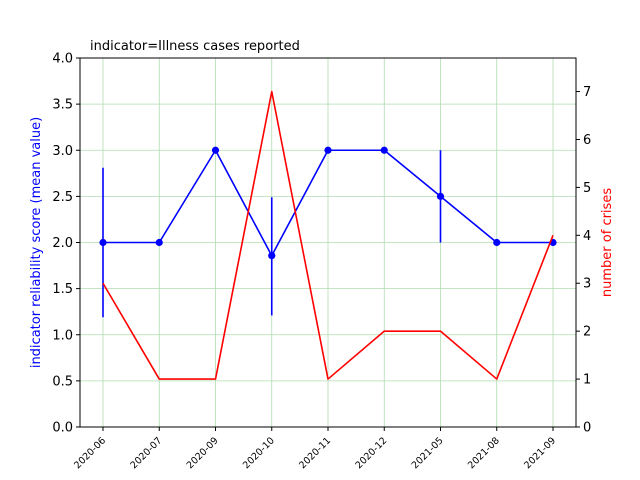  What do you see at coordinates (62, 335) in the screenshot?
I see `y-left-tick-label: 1.0` at bounding box center [62, 335].